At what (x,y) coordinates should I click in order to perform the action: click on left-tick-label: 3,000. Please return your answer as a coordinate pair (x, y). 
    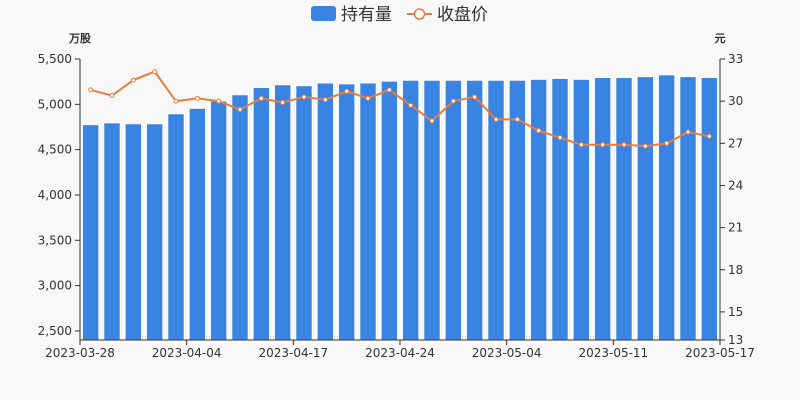
    Looking at the image, I should click on (55, 286).